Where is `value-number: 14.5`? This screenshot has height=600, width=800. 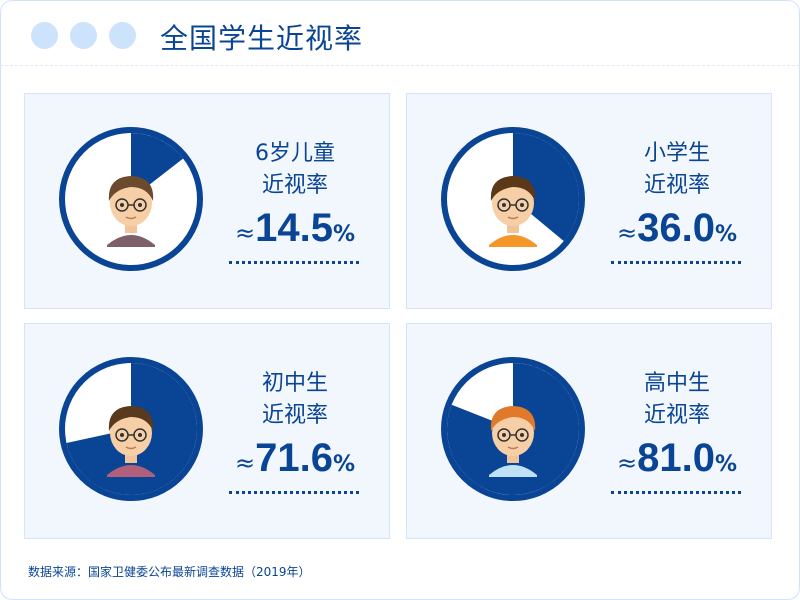 value-number: 14.5 is located at coordinates (294, 228).